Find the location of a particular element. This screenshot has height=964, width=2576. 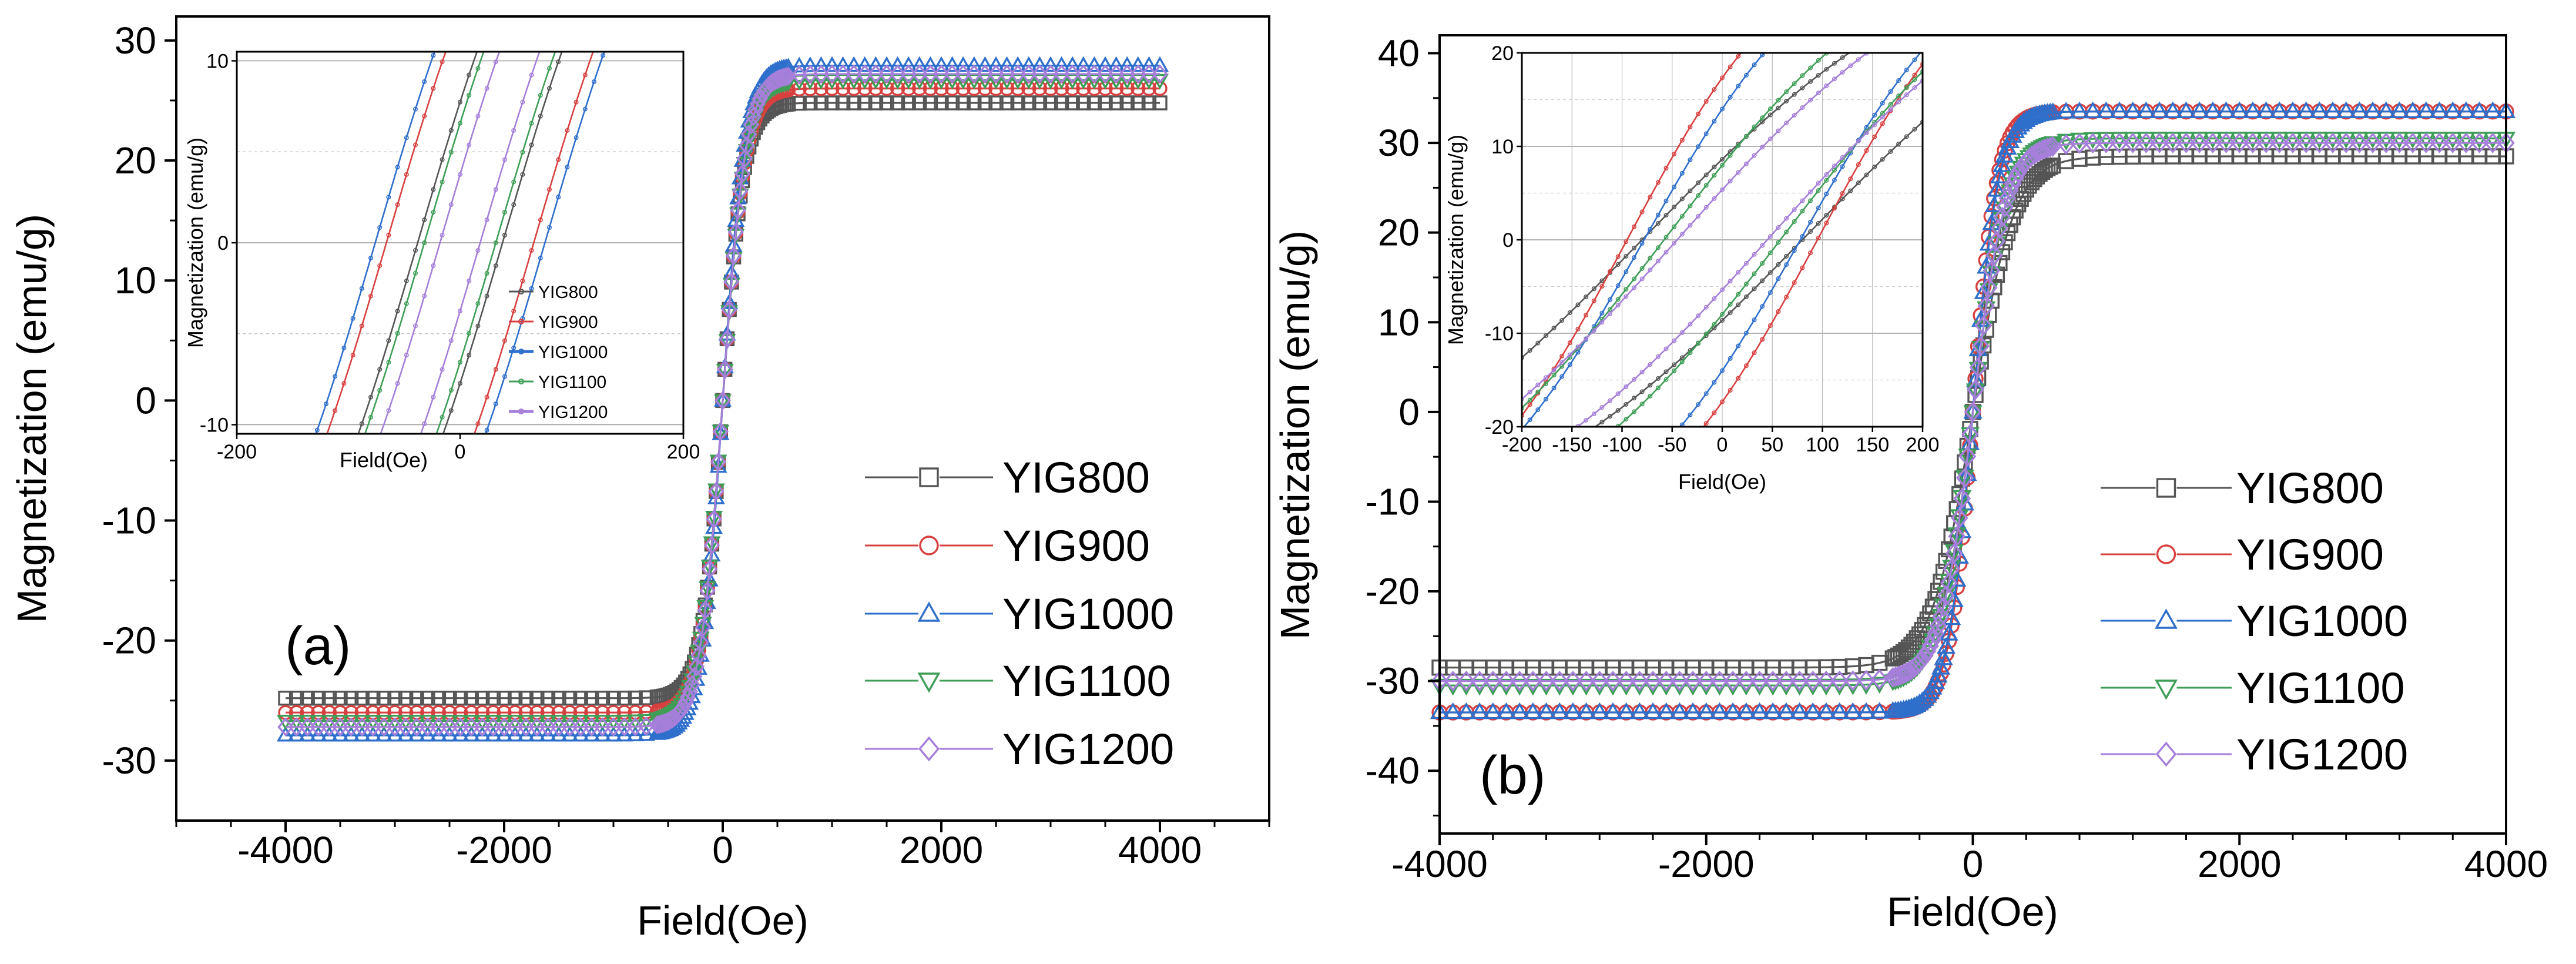

panel-a-ytick-label: 0 is located at coordinates (146, 400).